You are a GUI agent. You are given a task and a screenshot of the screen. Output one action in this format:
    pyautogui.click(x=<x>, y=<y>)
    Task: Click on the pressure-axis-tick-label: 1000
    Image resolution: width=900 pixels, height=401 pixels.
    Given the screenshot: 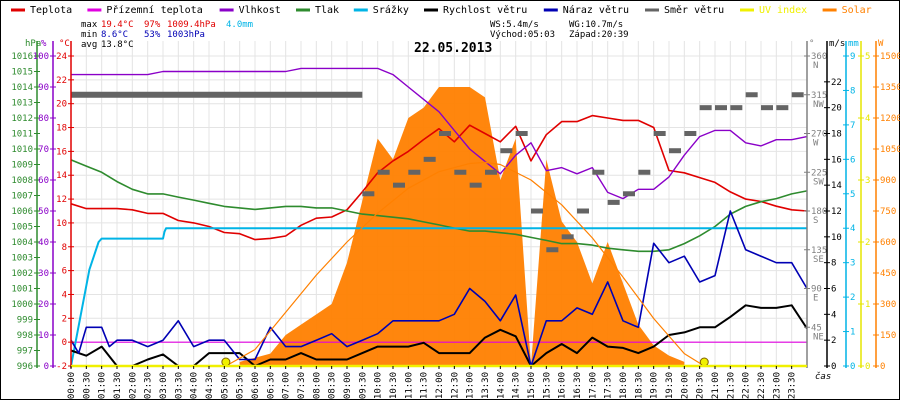 What is the action you would take?
    pyautogui.click(x=22, y=305)
    